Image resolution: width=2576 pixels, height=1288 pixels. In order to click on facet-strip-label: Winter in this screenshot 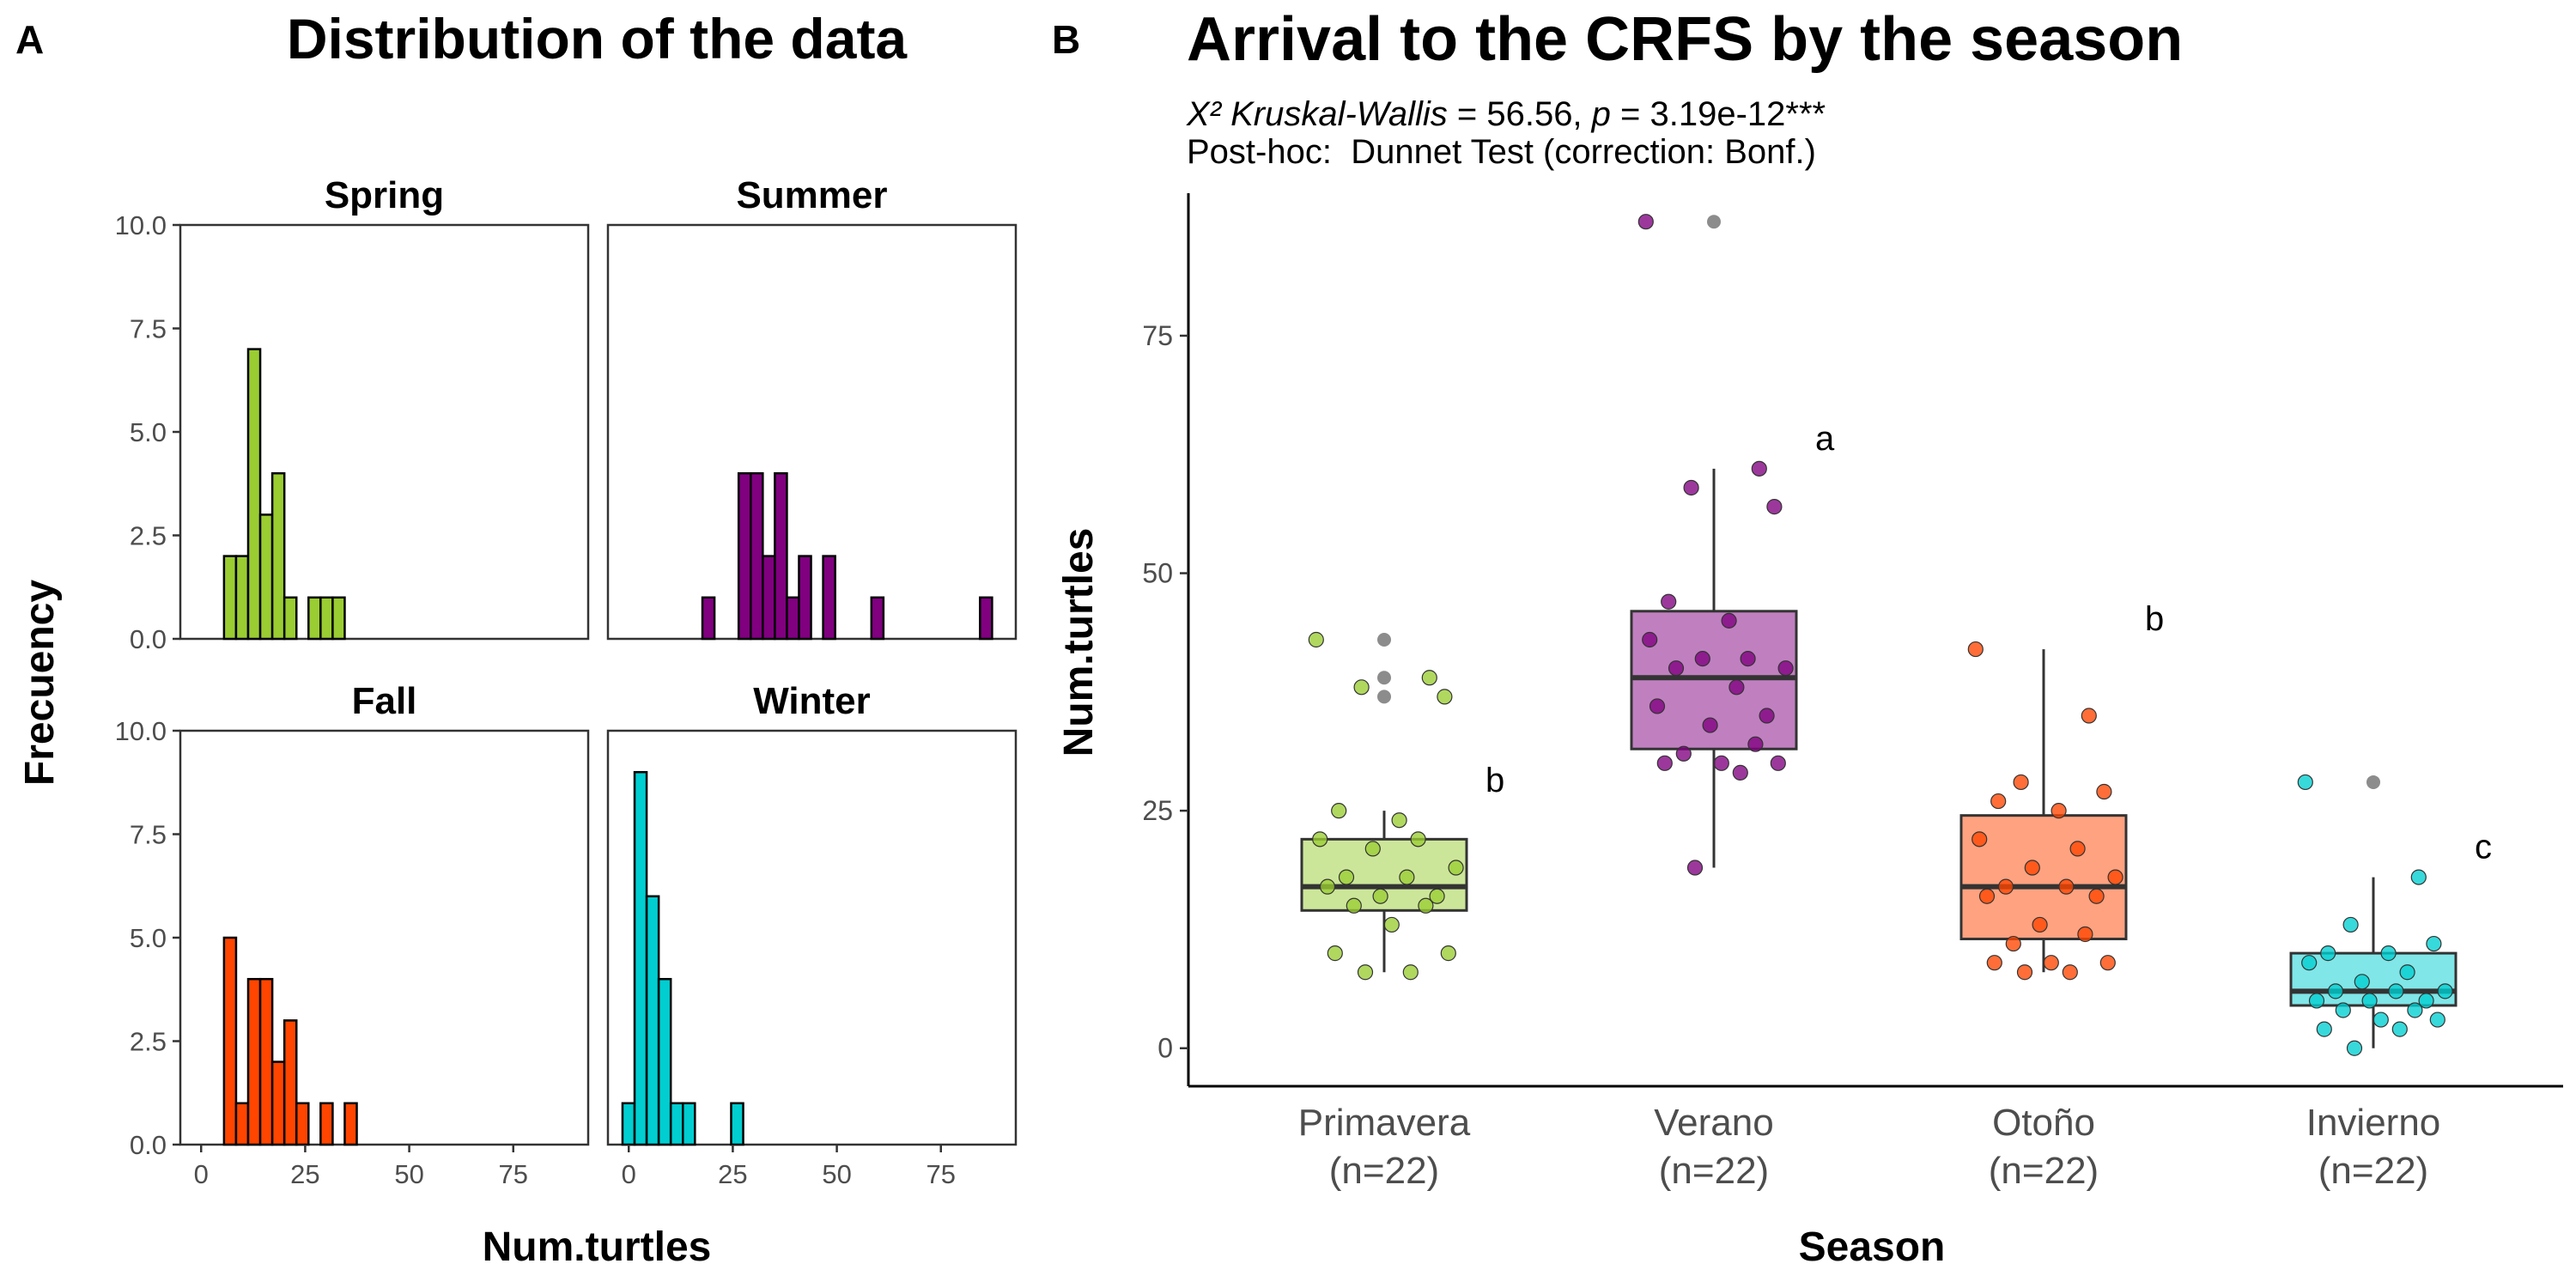, I will do `click(812, 701)`.